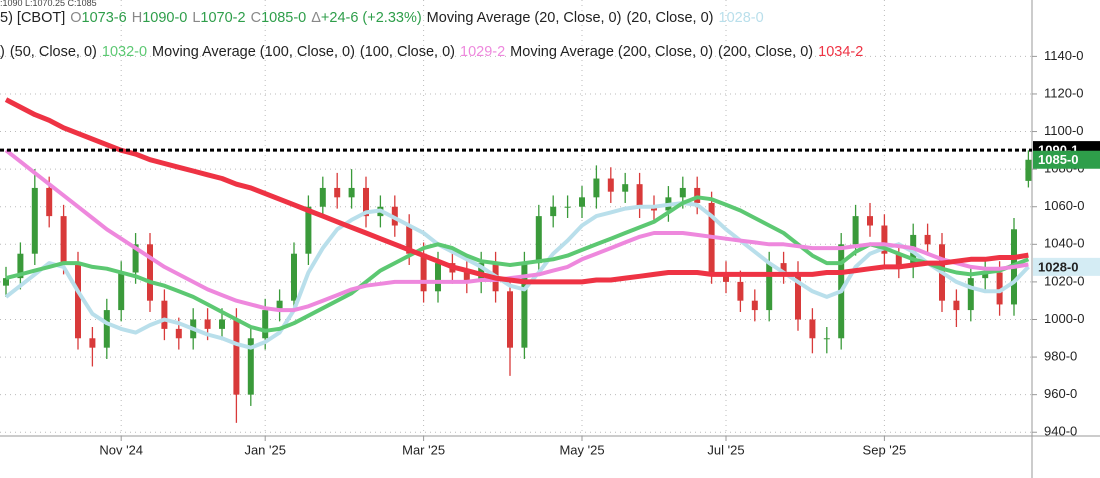 The height and width of the screenshot is (478, 1100). What do you see at coordinates (1064, 243) in the screenshot?
I see `y-tick-label: 1040-0` at bounding box center [1064, 243].